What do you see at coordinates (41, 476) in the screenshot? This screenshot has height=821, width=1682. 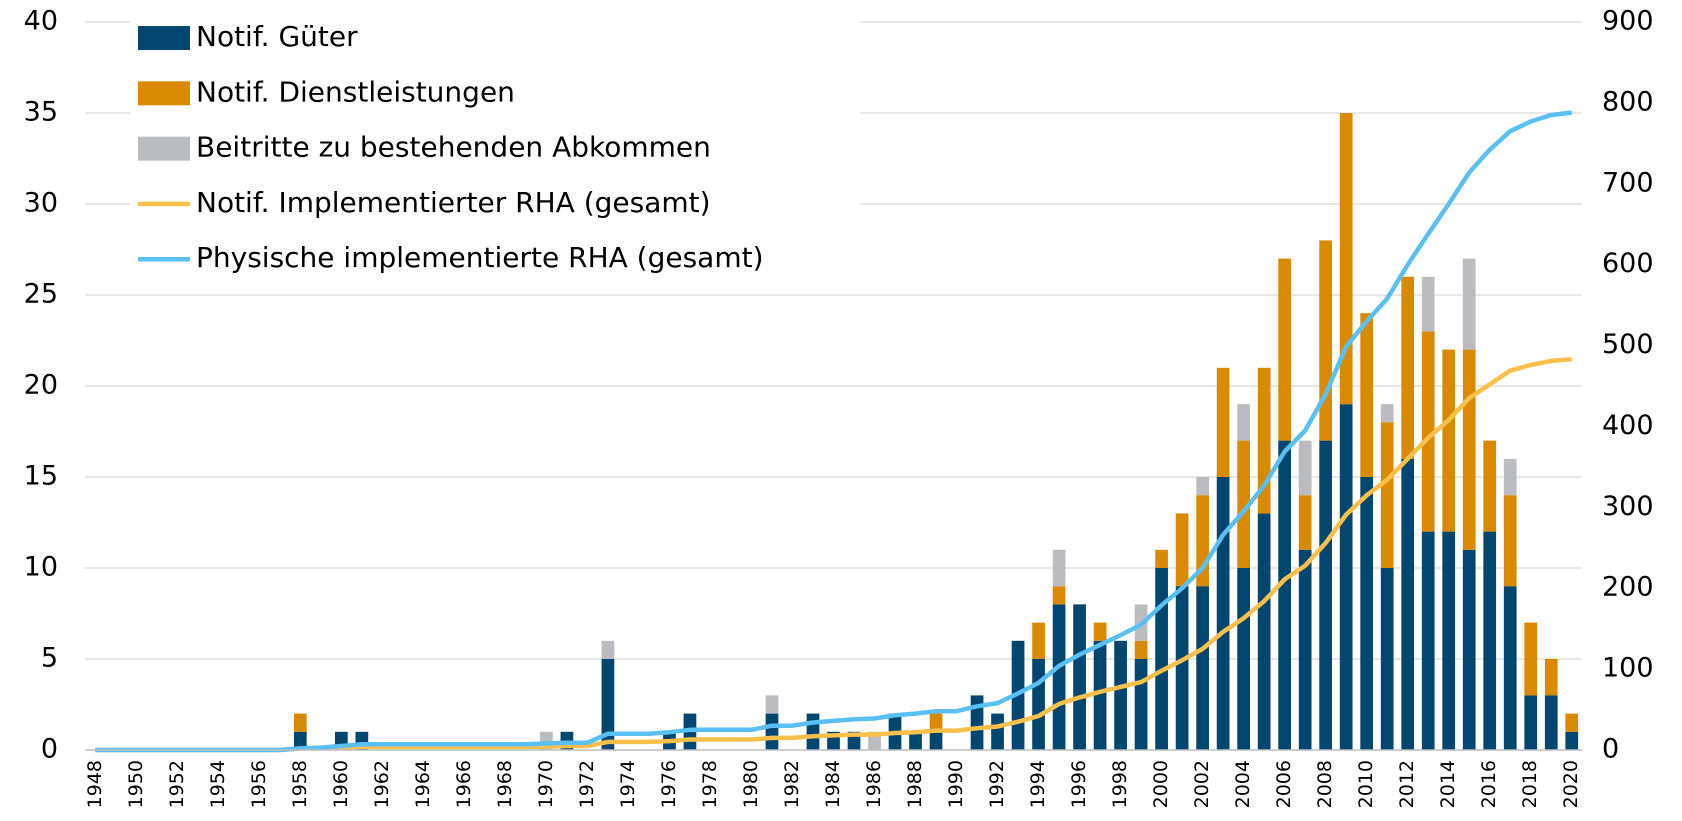 I see `y-tick-label: 15` at bounding box center [41, 476].